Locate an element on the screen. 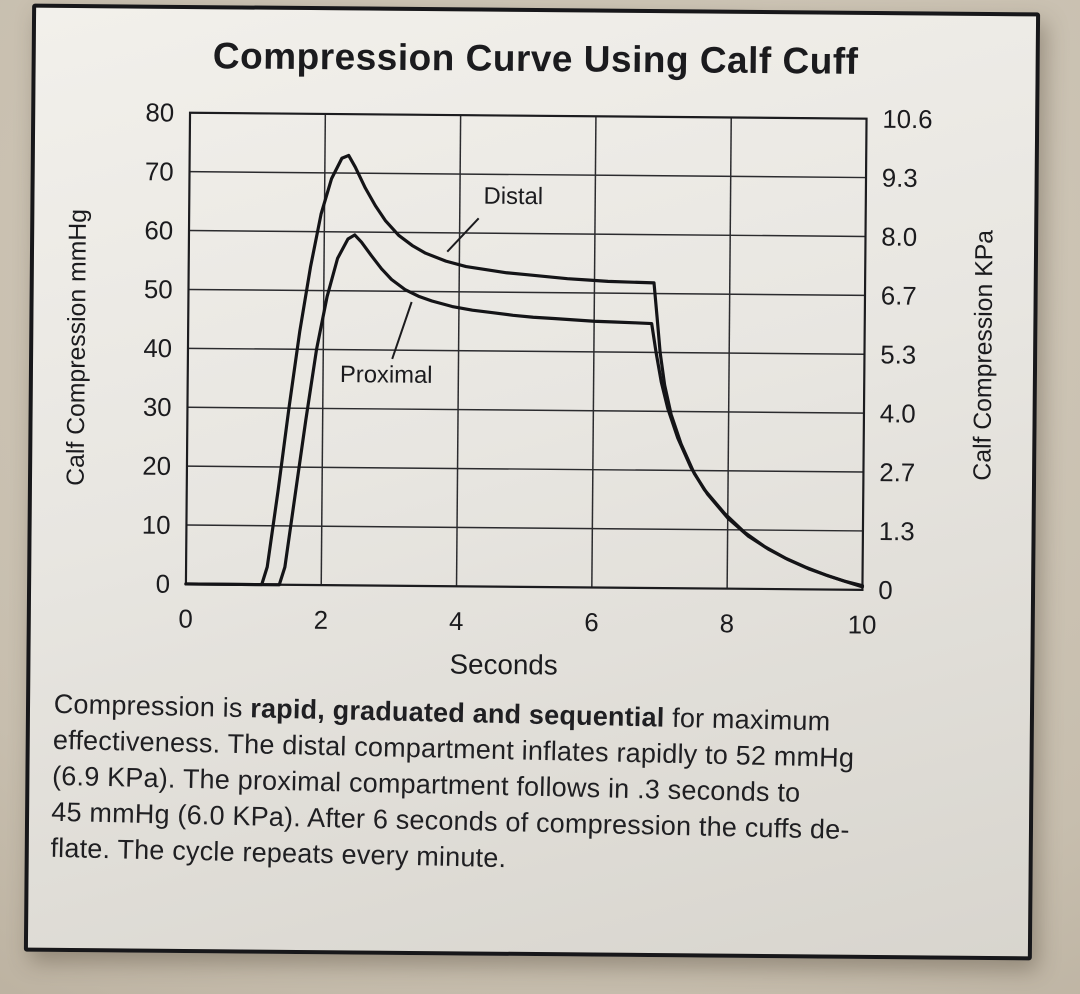 The image size is (1080, 994). x-axis-label: Seconds is located at coordinates (503, 665).